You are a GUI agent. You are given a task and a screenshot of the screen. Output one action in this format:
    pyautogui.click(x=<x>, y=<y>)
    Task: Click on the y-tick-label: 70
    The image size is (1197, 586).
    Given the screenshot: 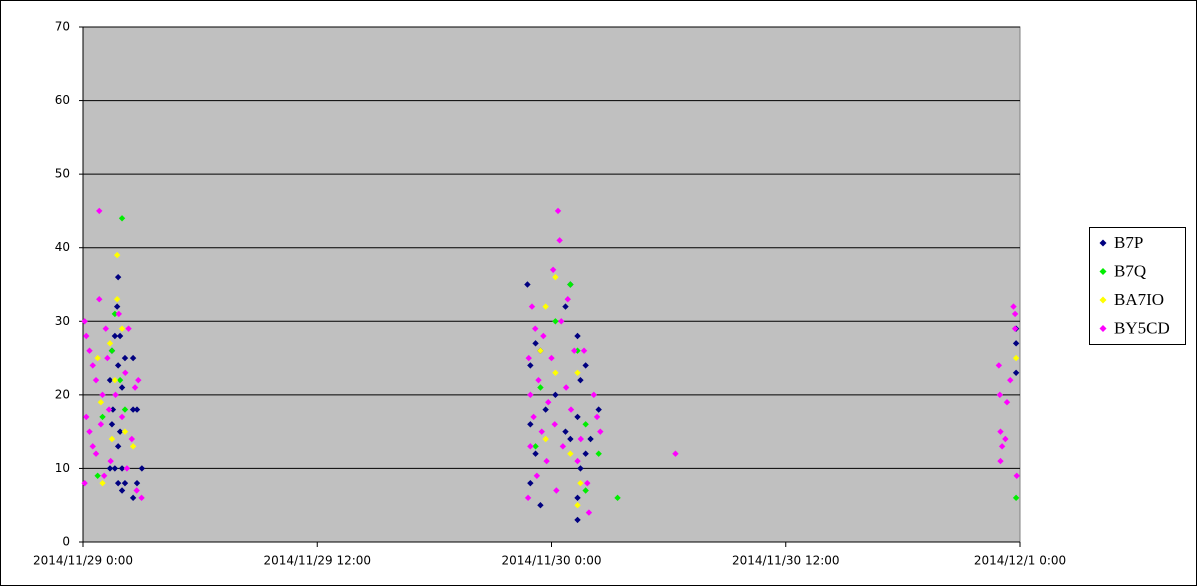 What is the action you would take?
    pyautogui.click(x=62, y=27)
    